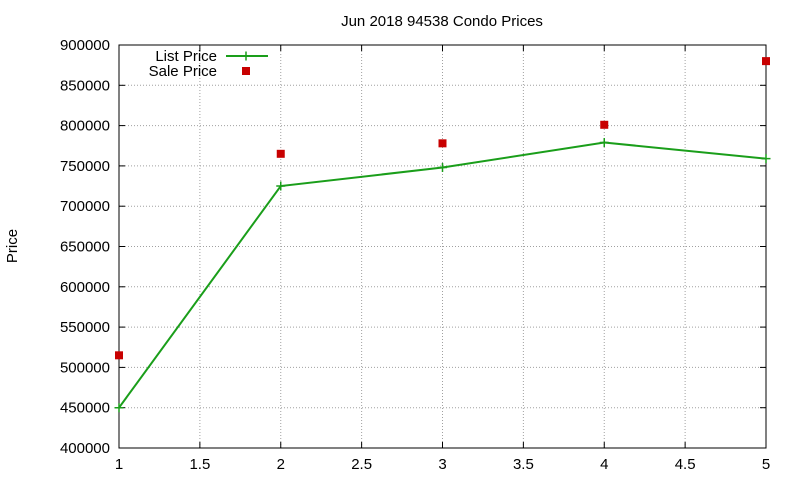 This screenshot has width=800, height=480. I want to click on legend-label-sale-price: Sale Price, so click(183, 71).